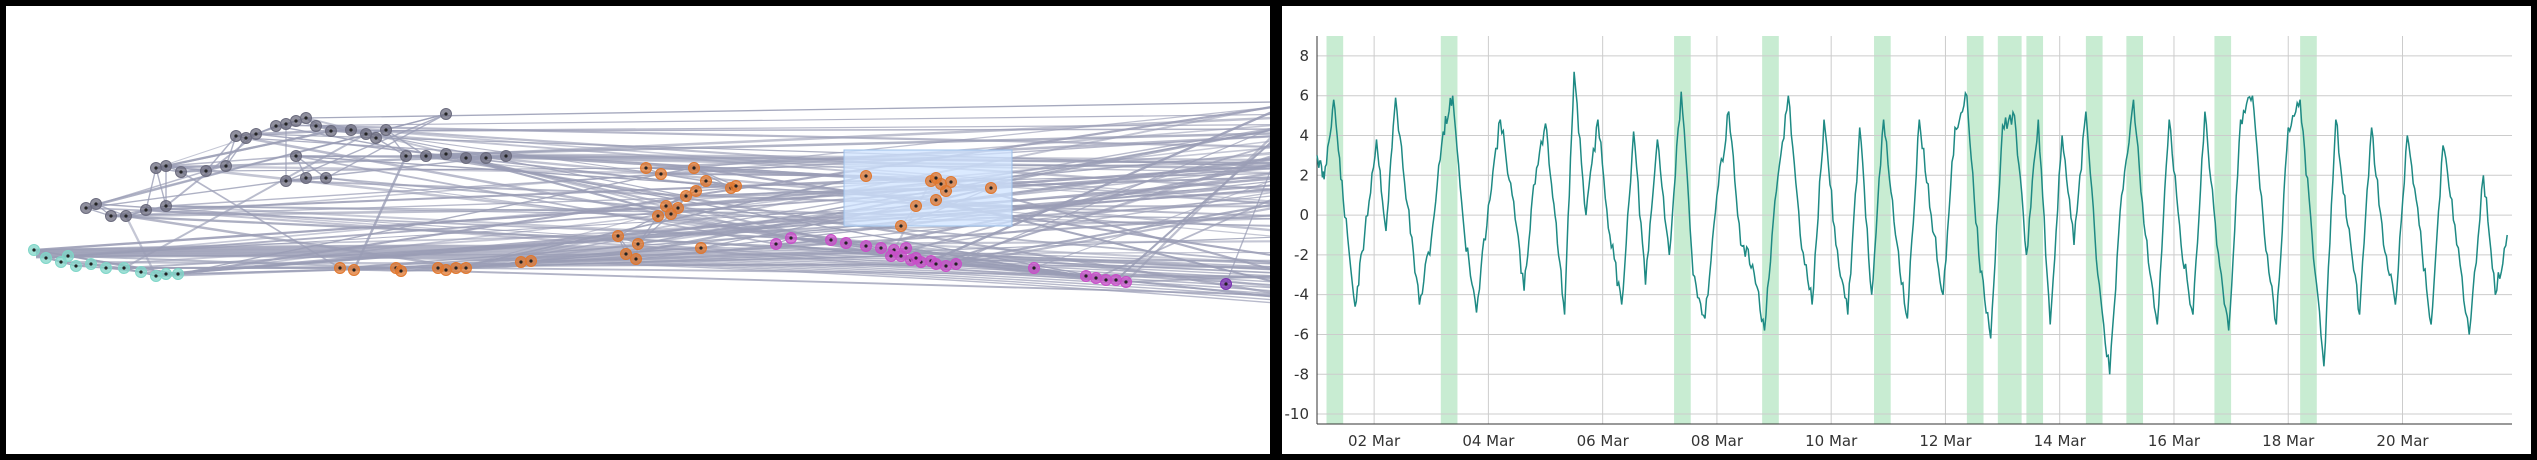 The width and height of the screenshot is (2537, 460). I want to click on x-tick-label: 14 Mar, so click(2060, 441).